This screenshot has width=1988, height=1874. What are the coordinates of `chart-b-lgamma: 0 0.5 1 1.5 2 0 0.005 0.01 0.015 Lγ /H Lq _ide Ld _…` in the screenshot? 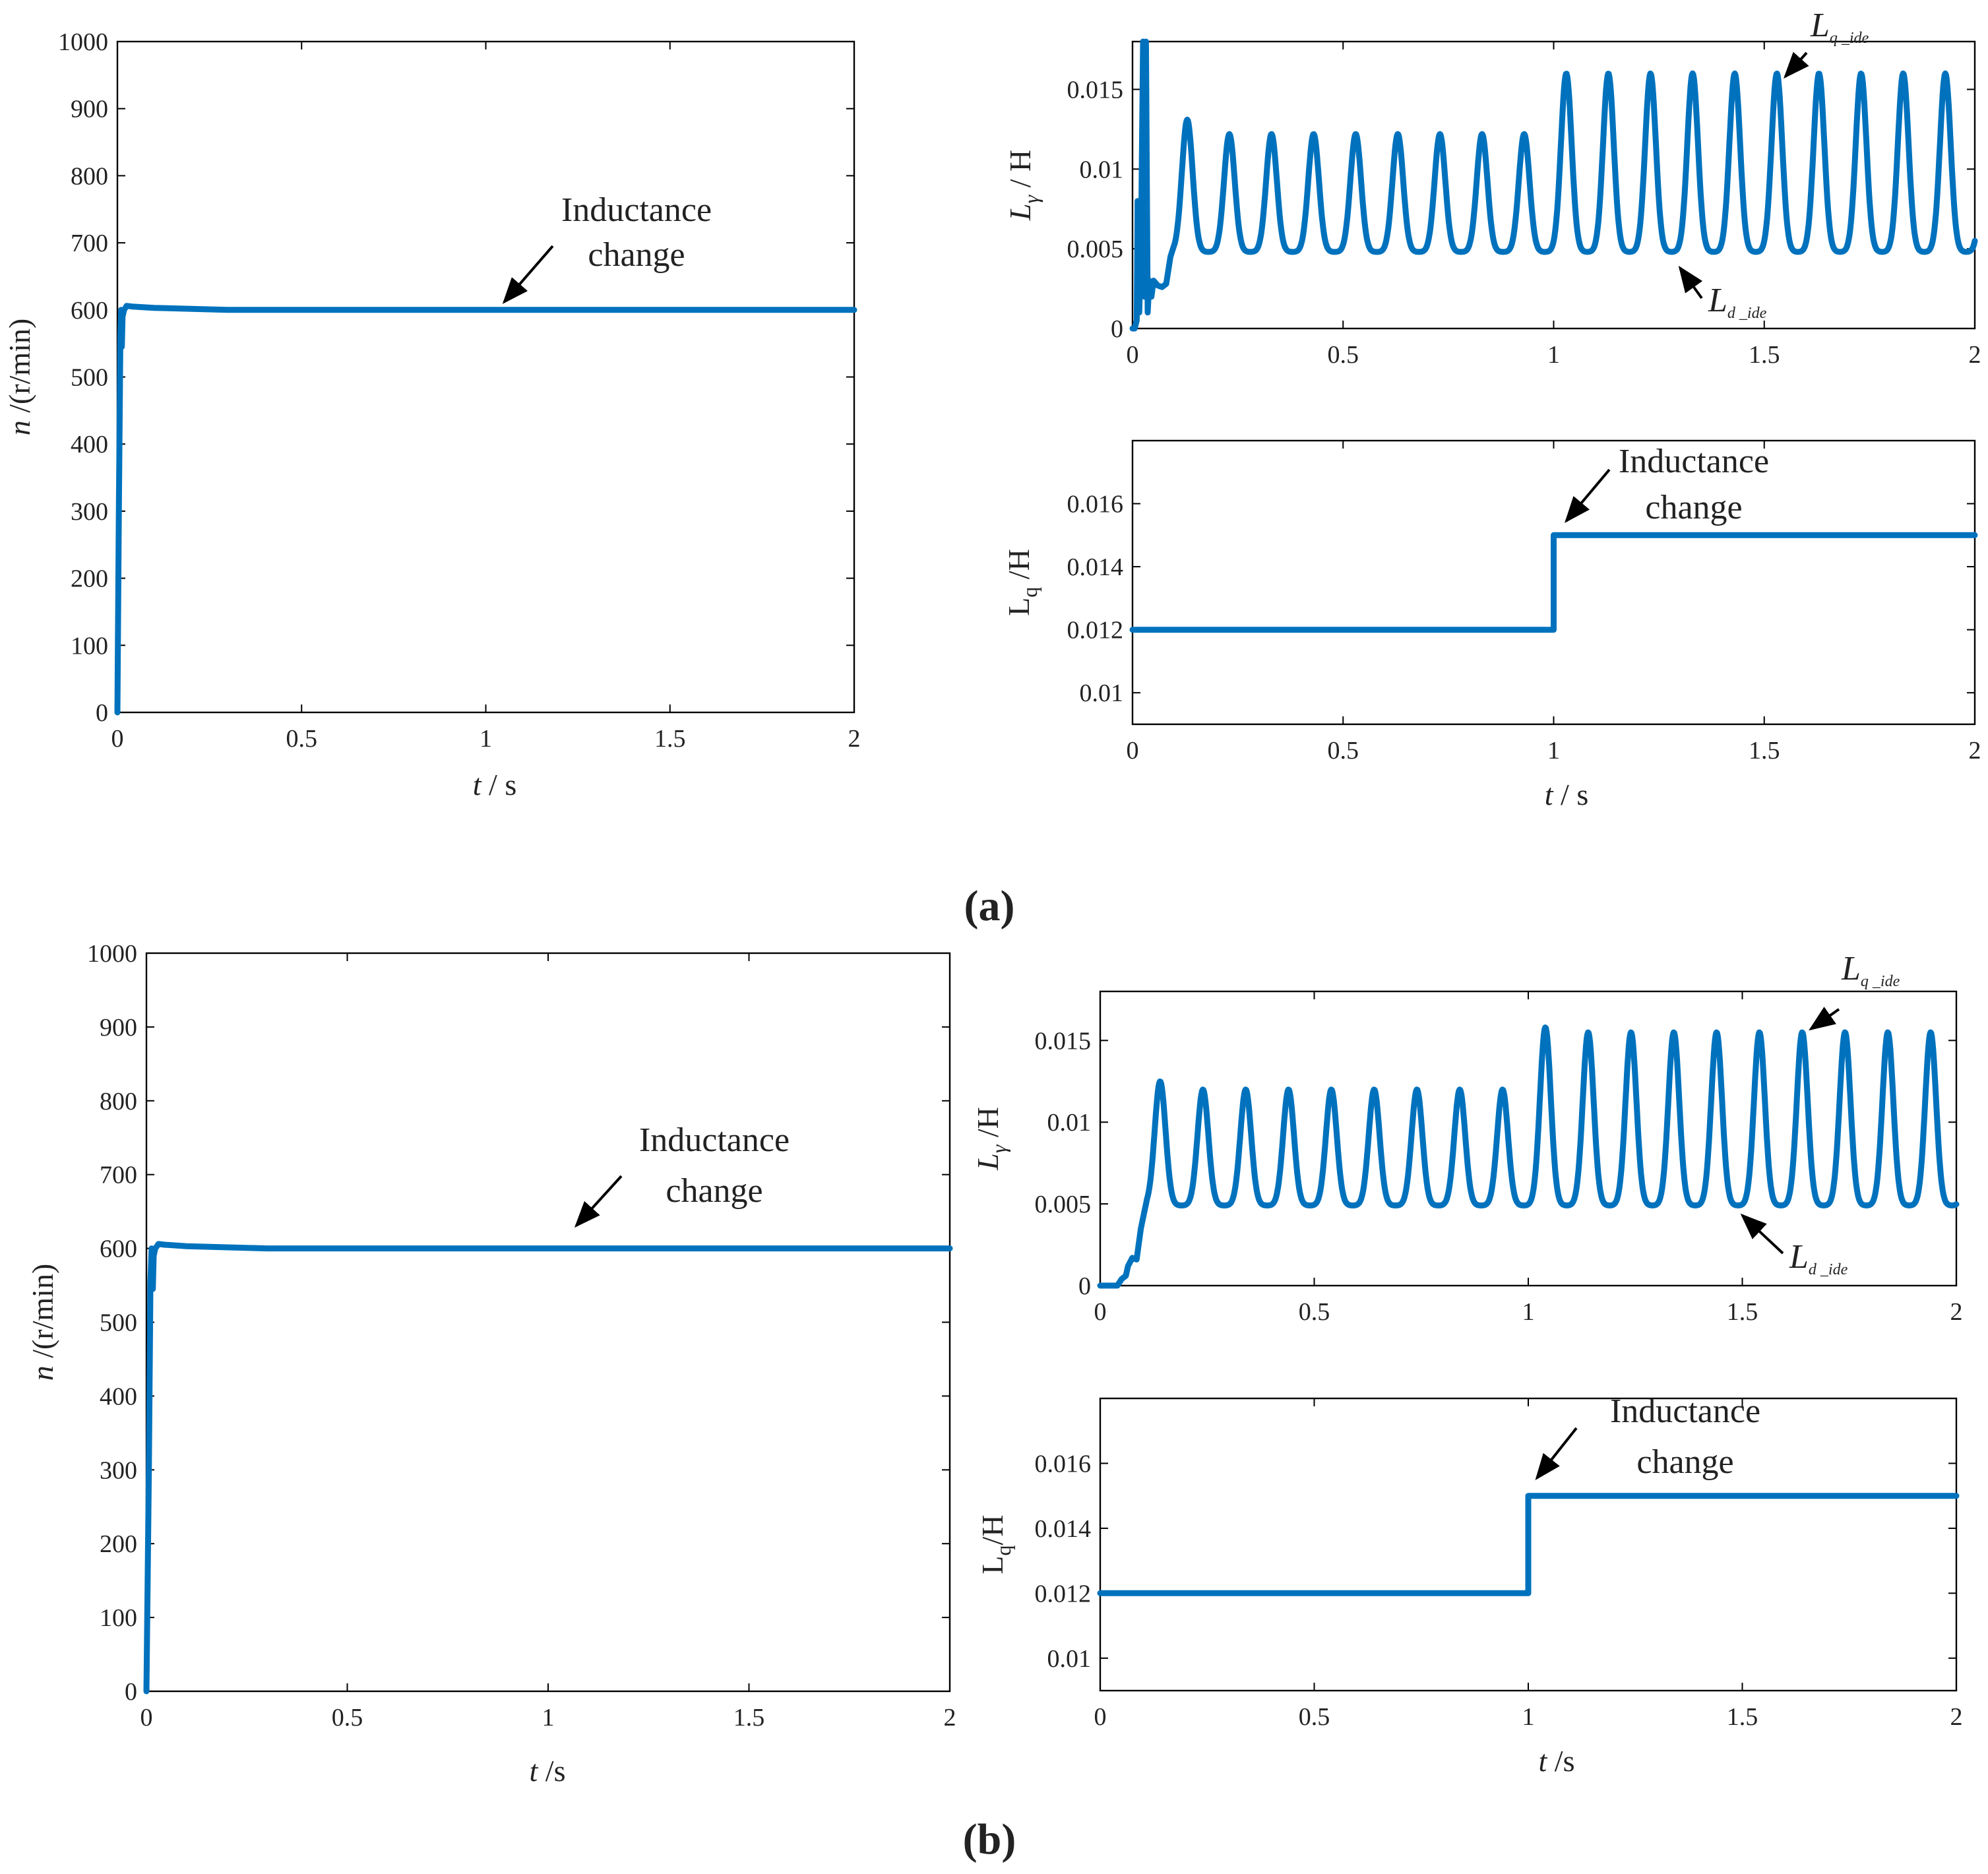 It's located at (1467, 1138).